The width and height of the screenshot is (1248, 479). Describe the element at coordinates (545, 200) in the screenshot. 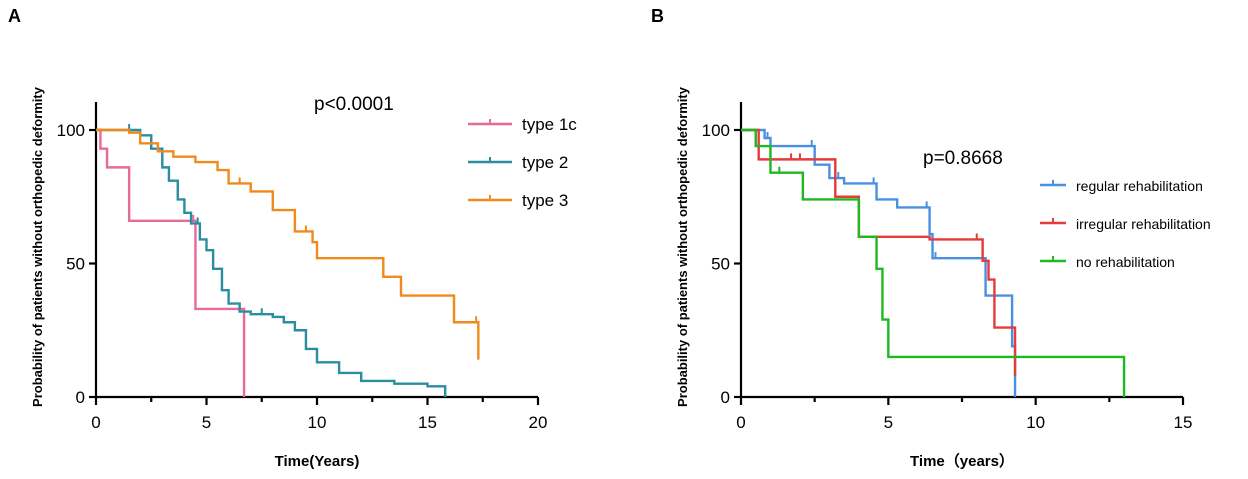

I see `legend-label: type 3` at that location.